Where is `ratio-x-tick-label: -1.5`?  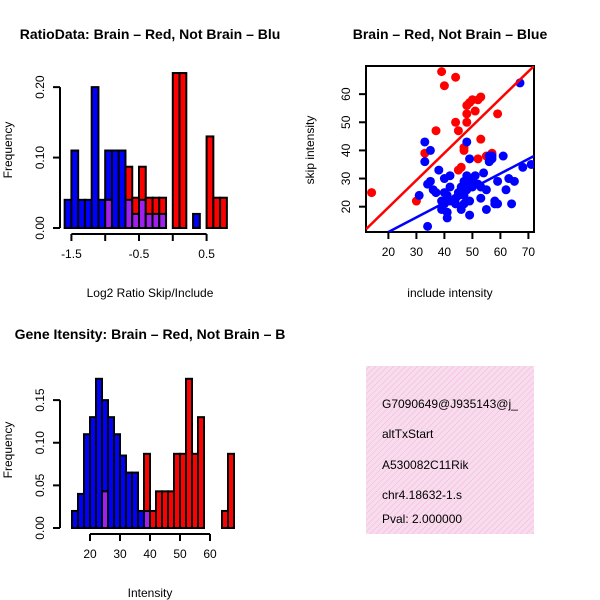 ratio-x-tick-label: -1.5 is located at coordinates (71, 254).